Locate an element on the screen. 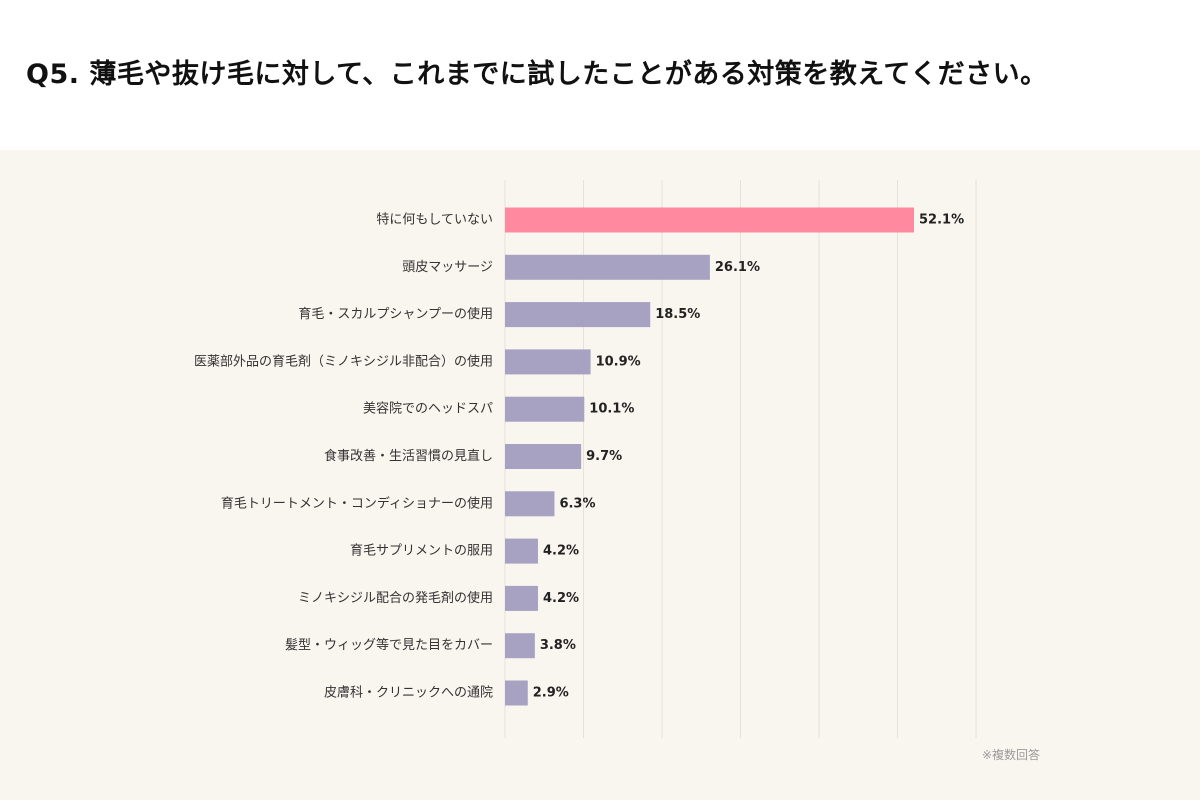 This screenshot has width=1200, height=800. category-label: 髪型・ウィッグ等で見た目をカバー is located at coordinates (389, 645).